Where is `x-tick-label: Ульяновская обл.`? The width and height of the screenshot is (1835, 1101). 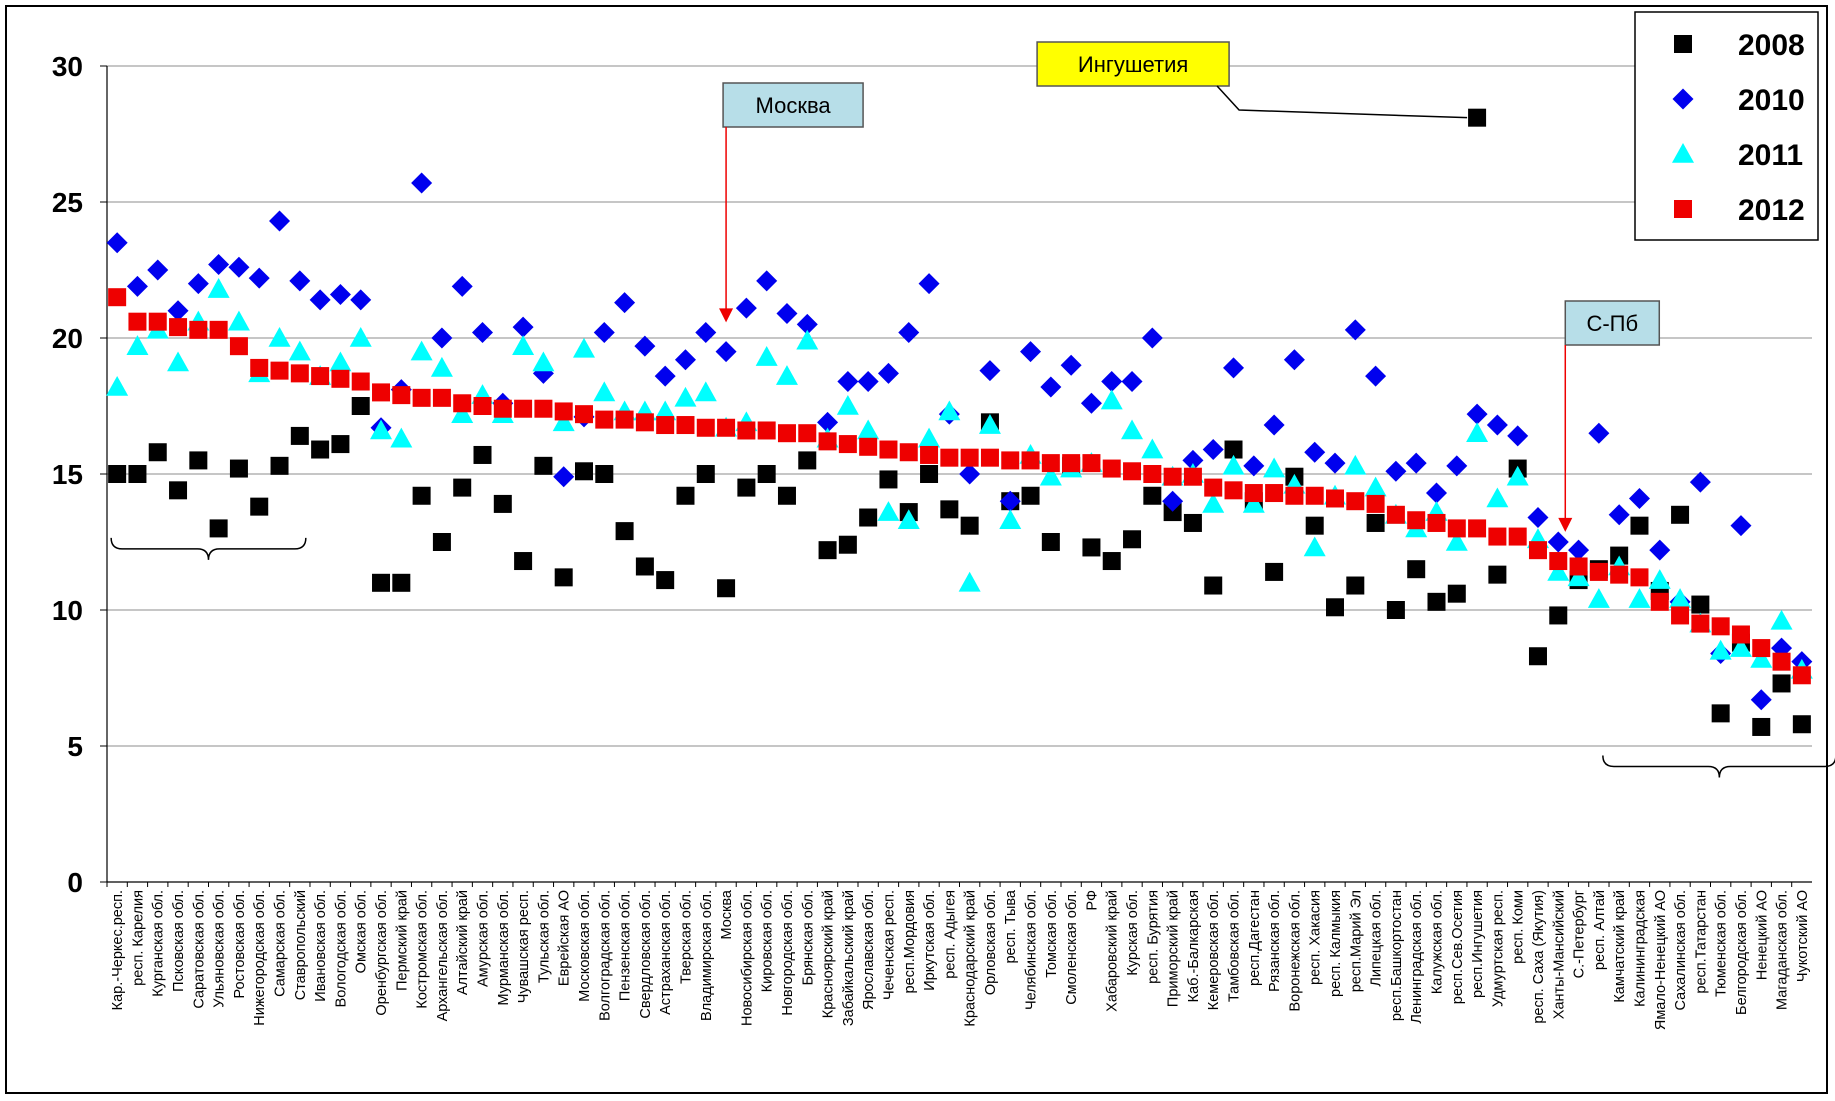 x-tick-label: Ульяновская обл. is located at coordinates (220, 949).